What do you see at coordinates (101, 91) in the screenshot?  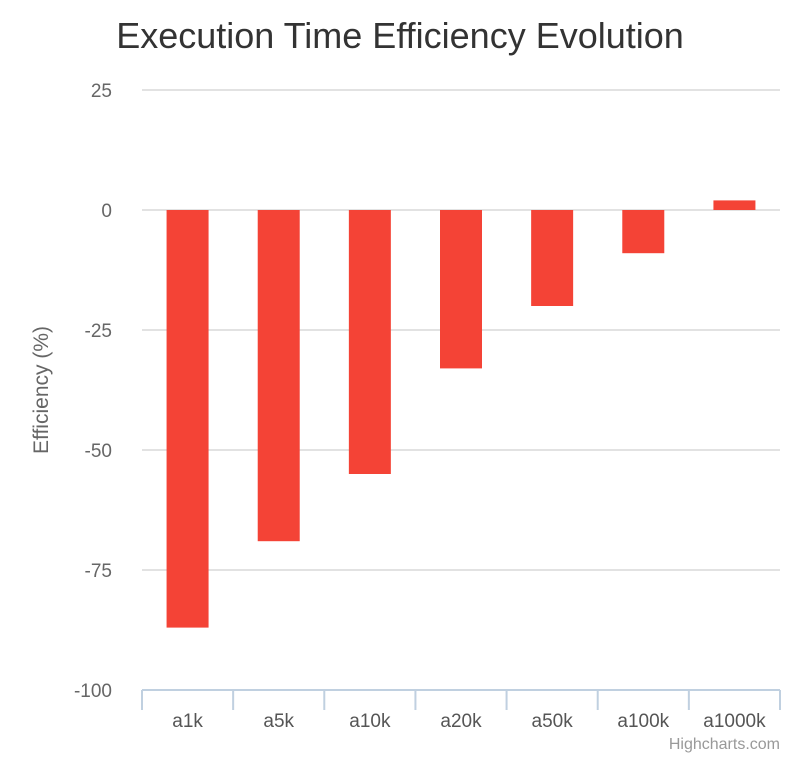 I see `y-tick-label: 25` at bounding box center [101, 91].